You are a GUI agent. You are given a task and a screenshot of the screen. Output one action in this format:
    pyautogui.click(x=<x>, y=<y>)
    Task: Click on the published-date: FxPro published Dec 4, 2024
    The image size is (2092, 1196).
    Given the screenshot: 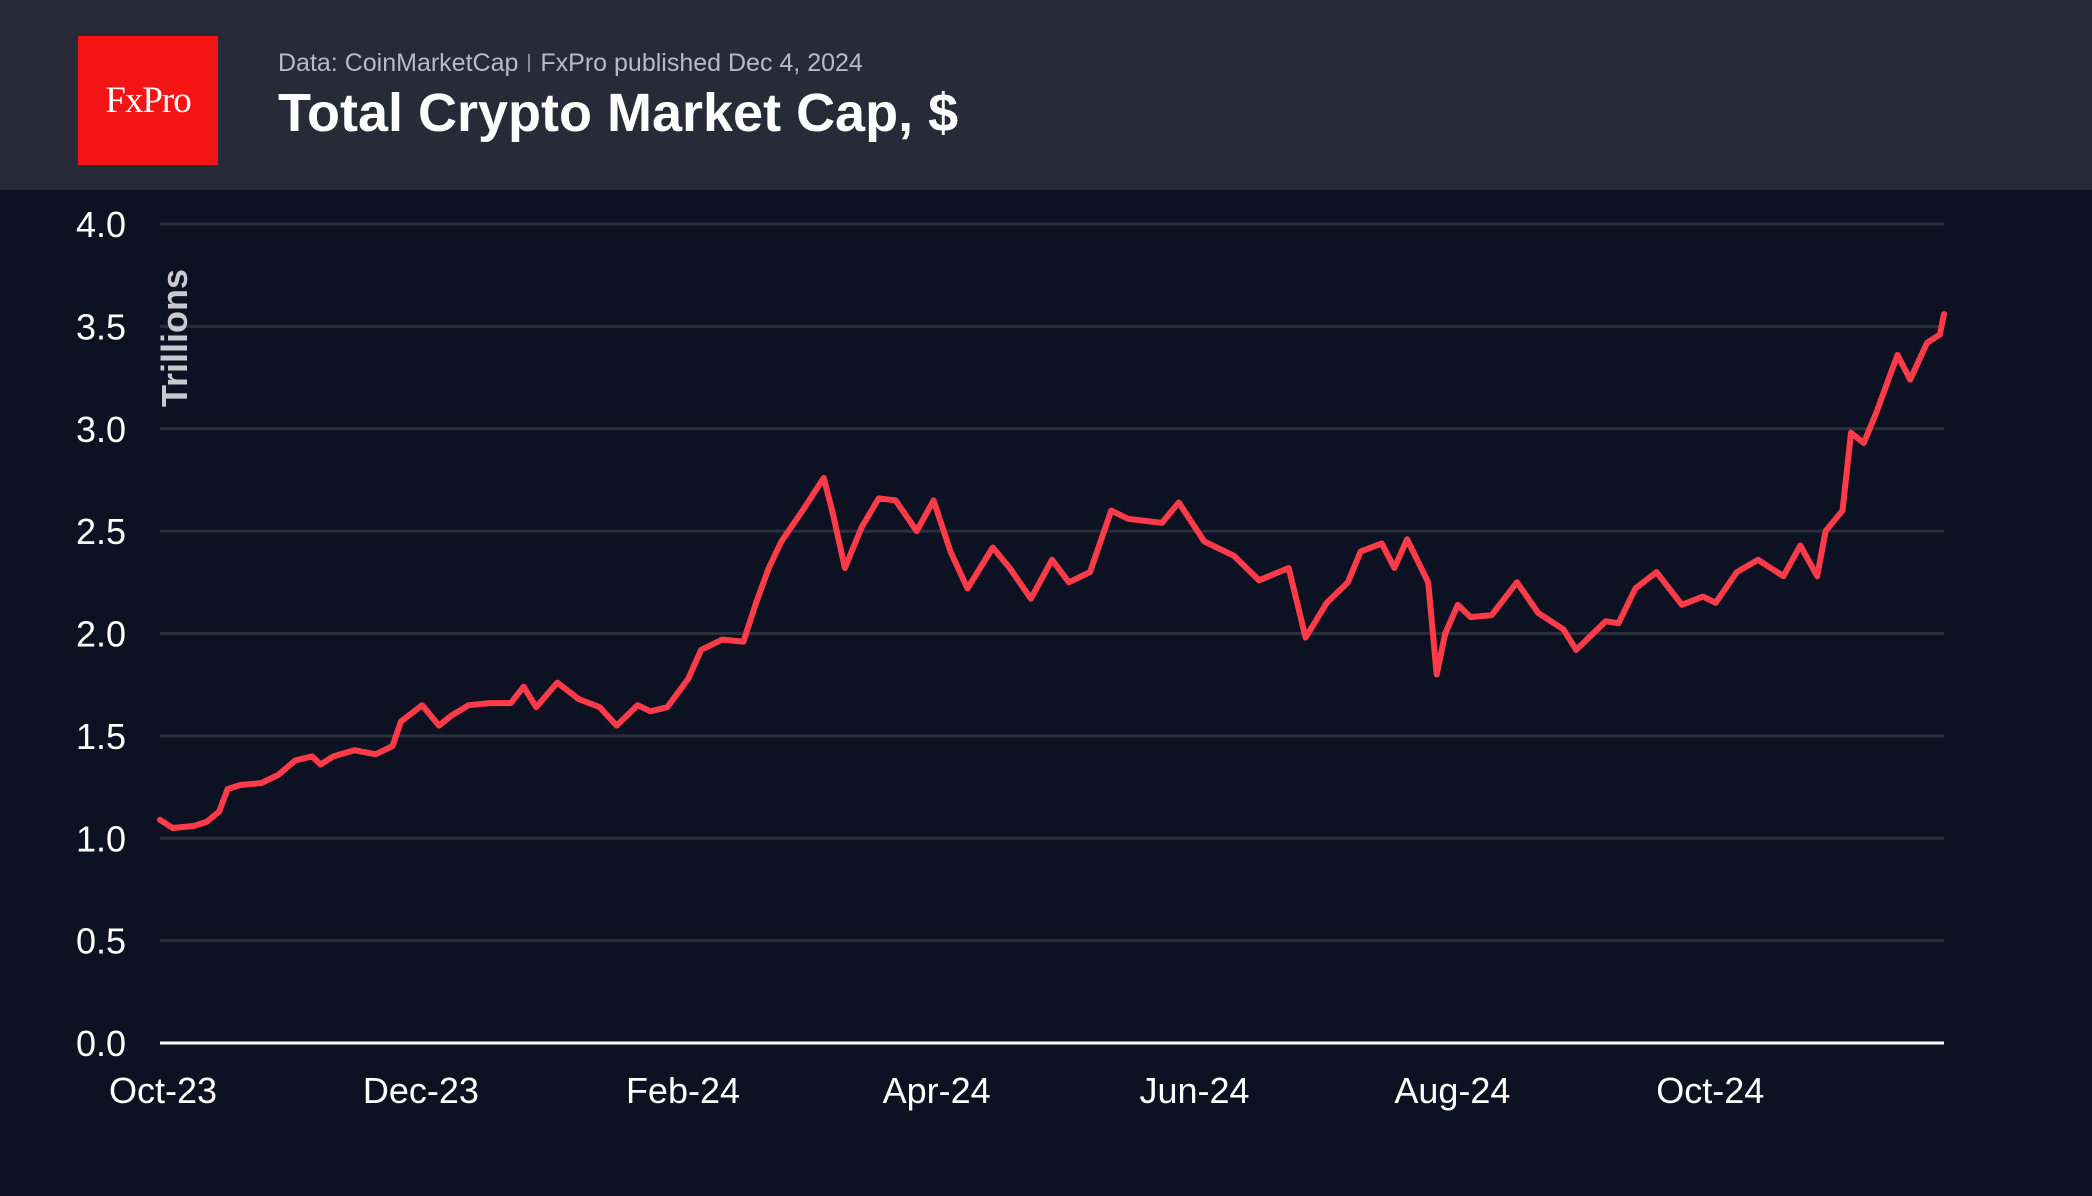 What is the action you would take?
    pyautogui.click(x=701, y=63)
    